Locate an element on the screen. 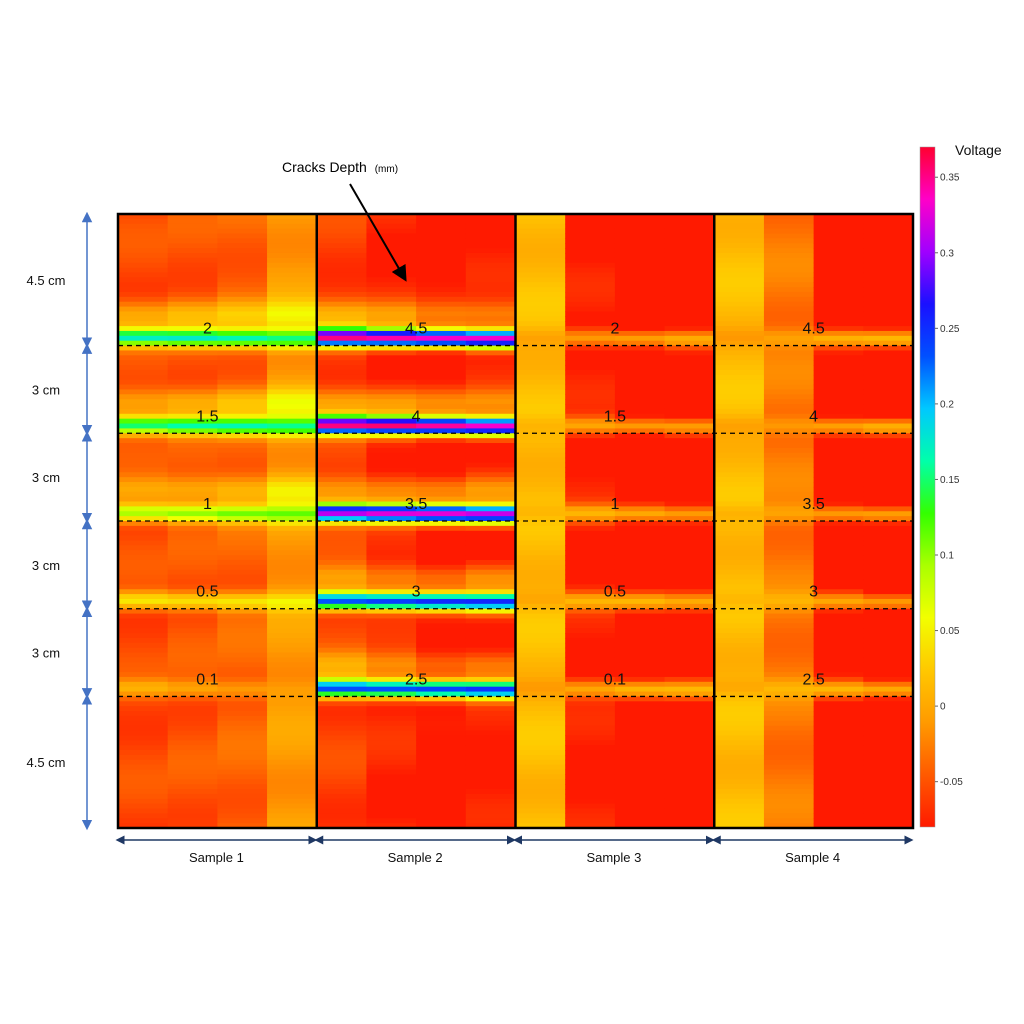  colorbar-tick-label: 0.3 is located at coordinates (947, 253).